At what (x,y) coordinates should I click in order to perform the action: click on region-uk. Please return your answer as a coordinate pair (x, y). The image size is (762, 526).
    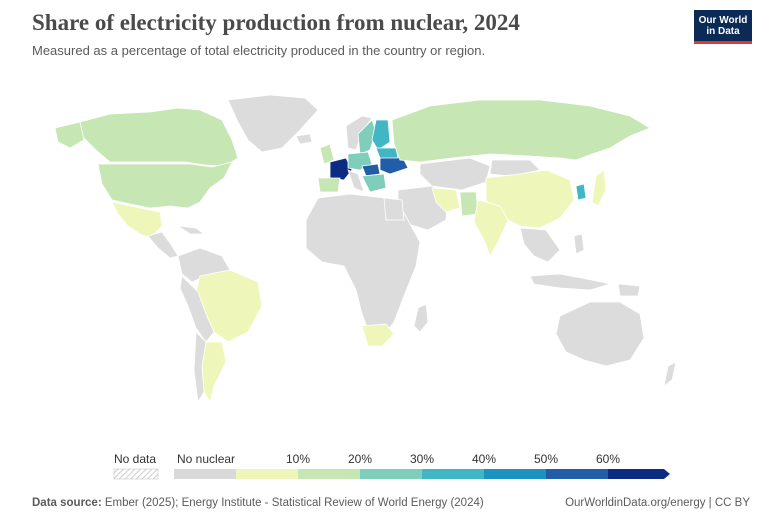
    Looking at the image, I should click on (327, 154).